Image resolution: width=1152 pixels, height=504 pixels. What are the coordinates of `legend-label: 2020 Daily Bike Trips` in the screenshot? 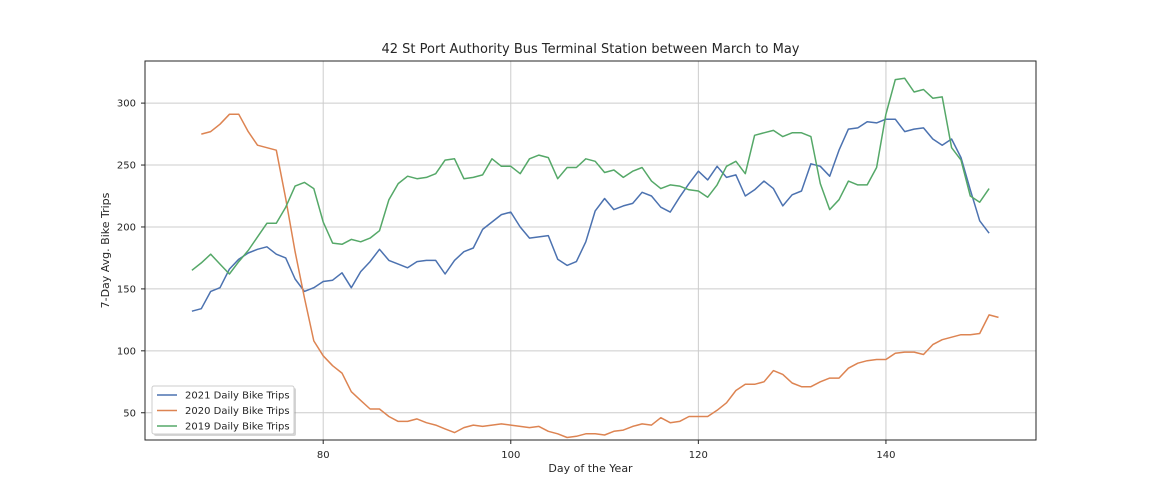 It's located at (237, 411).